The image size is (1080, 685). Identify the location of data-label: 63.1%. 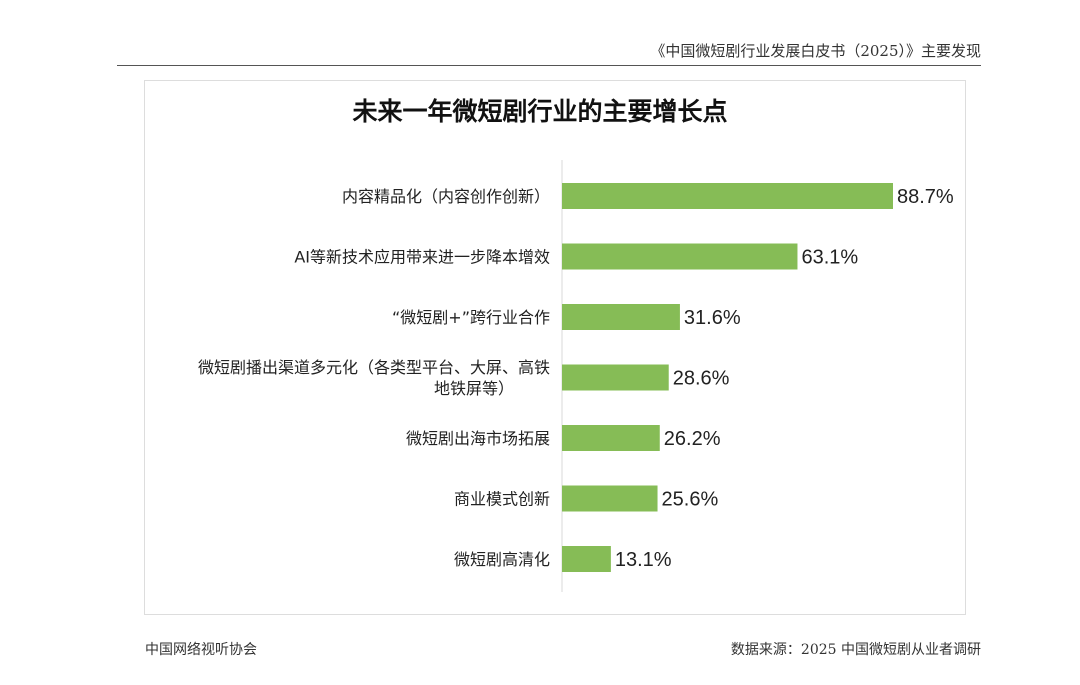
(829, 258).